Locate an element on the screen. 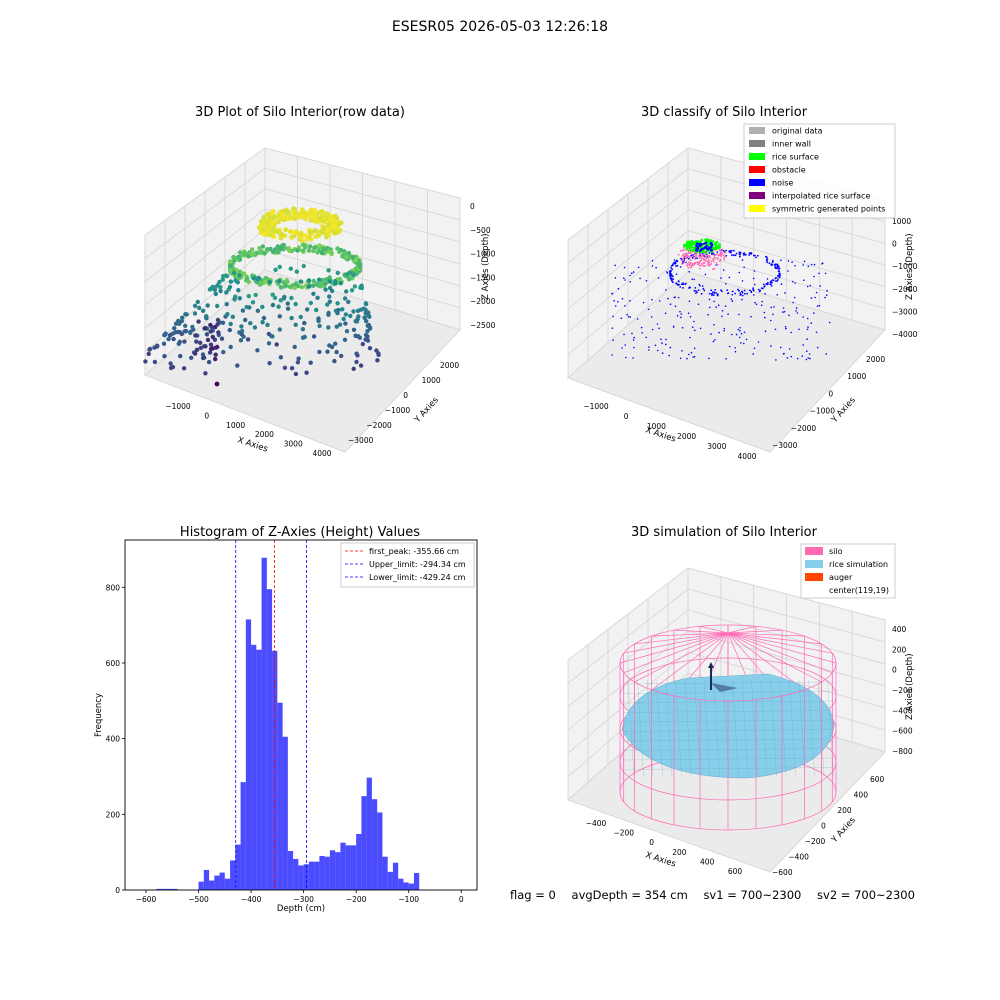 The image size is (1000, 1000). flag-value: flag = 0 is located at coordinates (533, 895).